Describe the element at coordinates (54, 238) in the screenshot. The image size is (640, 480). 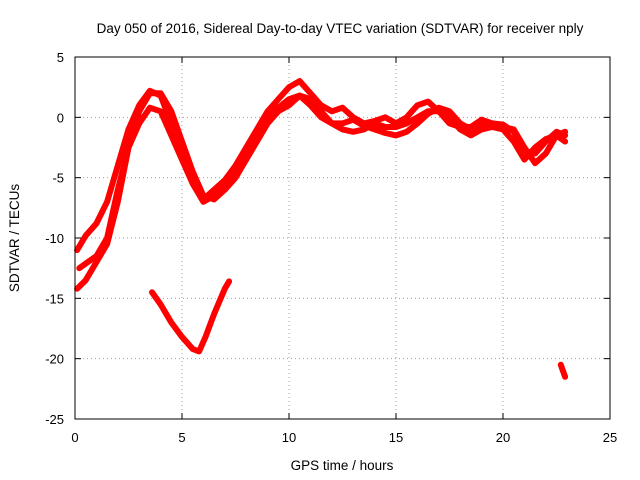
I see `y-tick-label: -10` at that location.